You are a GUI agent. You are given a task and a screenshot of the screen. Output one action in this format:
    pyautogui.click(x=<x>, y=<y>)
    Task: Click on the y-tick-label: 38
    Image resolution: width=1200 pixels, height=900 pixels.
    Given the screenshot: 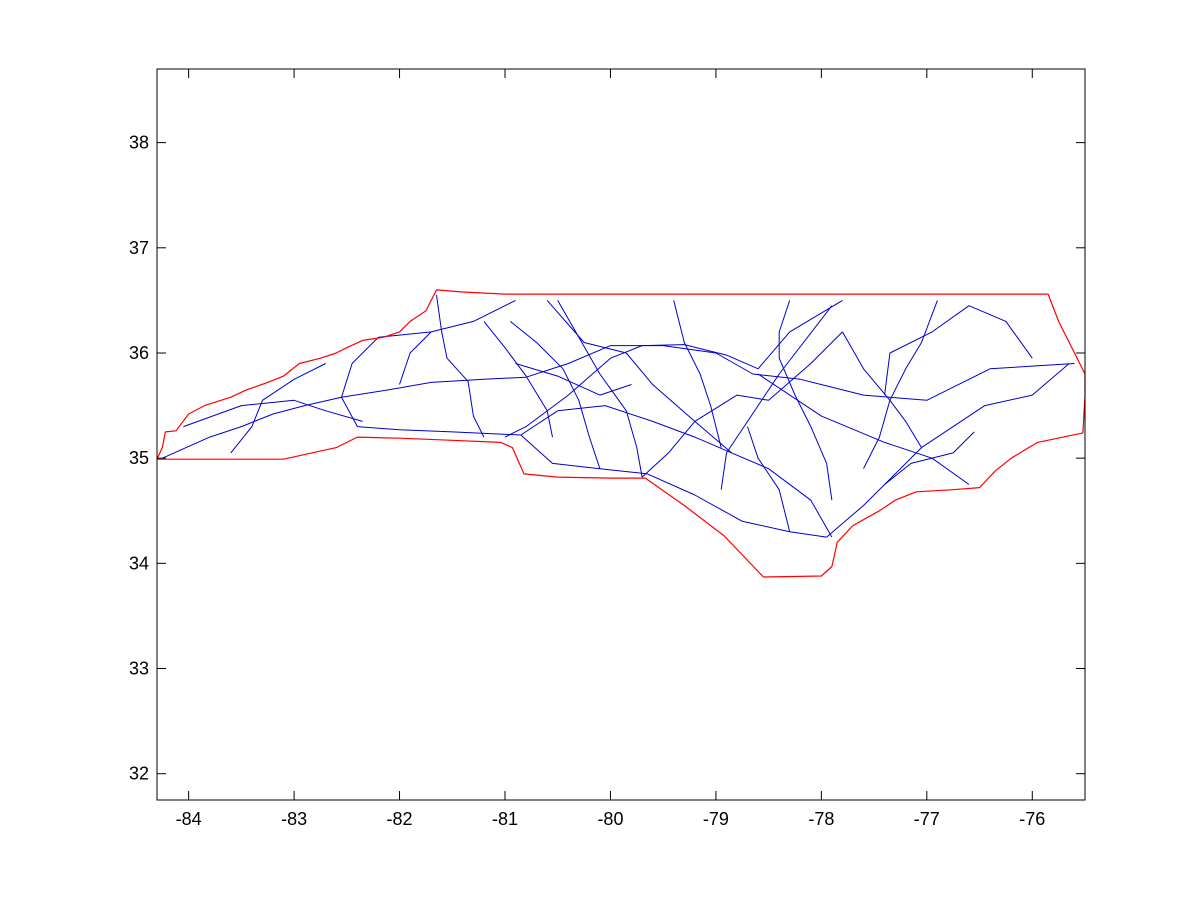 What is the action you would take?
    pyautogui.click(x=139, y=143)
    